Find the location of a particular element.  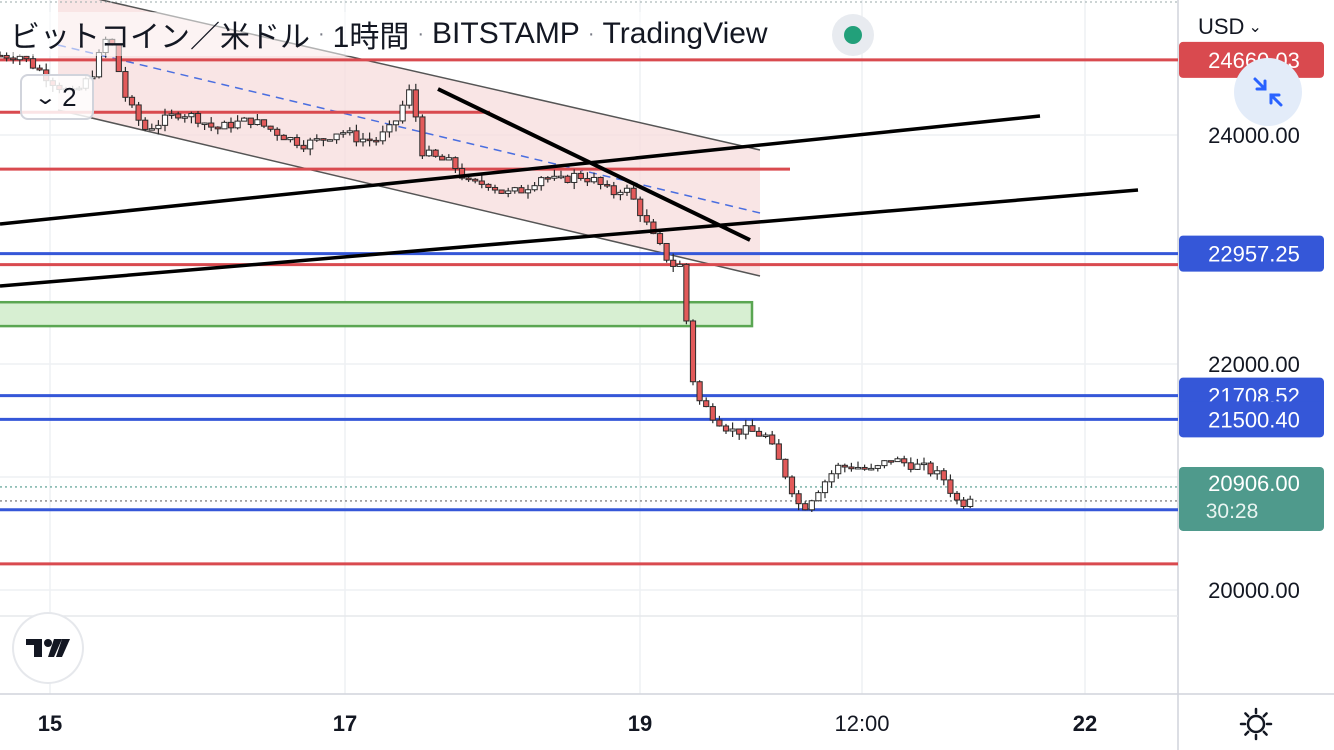

countdown-timer: 30:28 is located at coordinates (1232, 511).